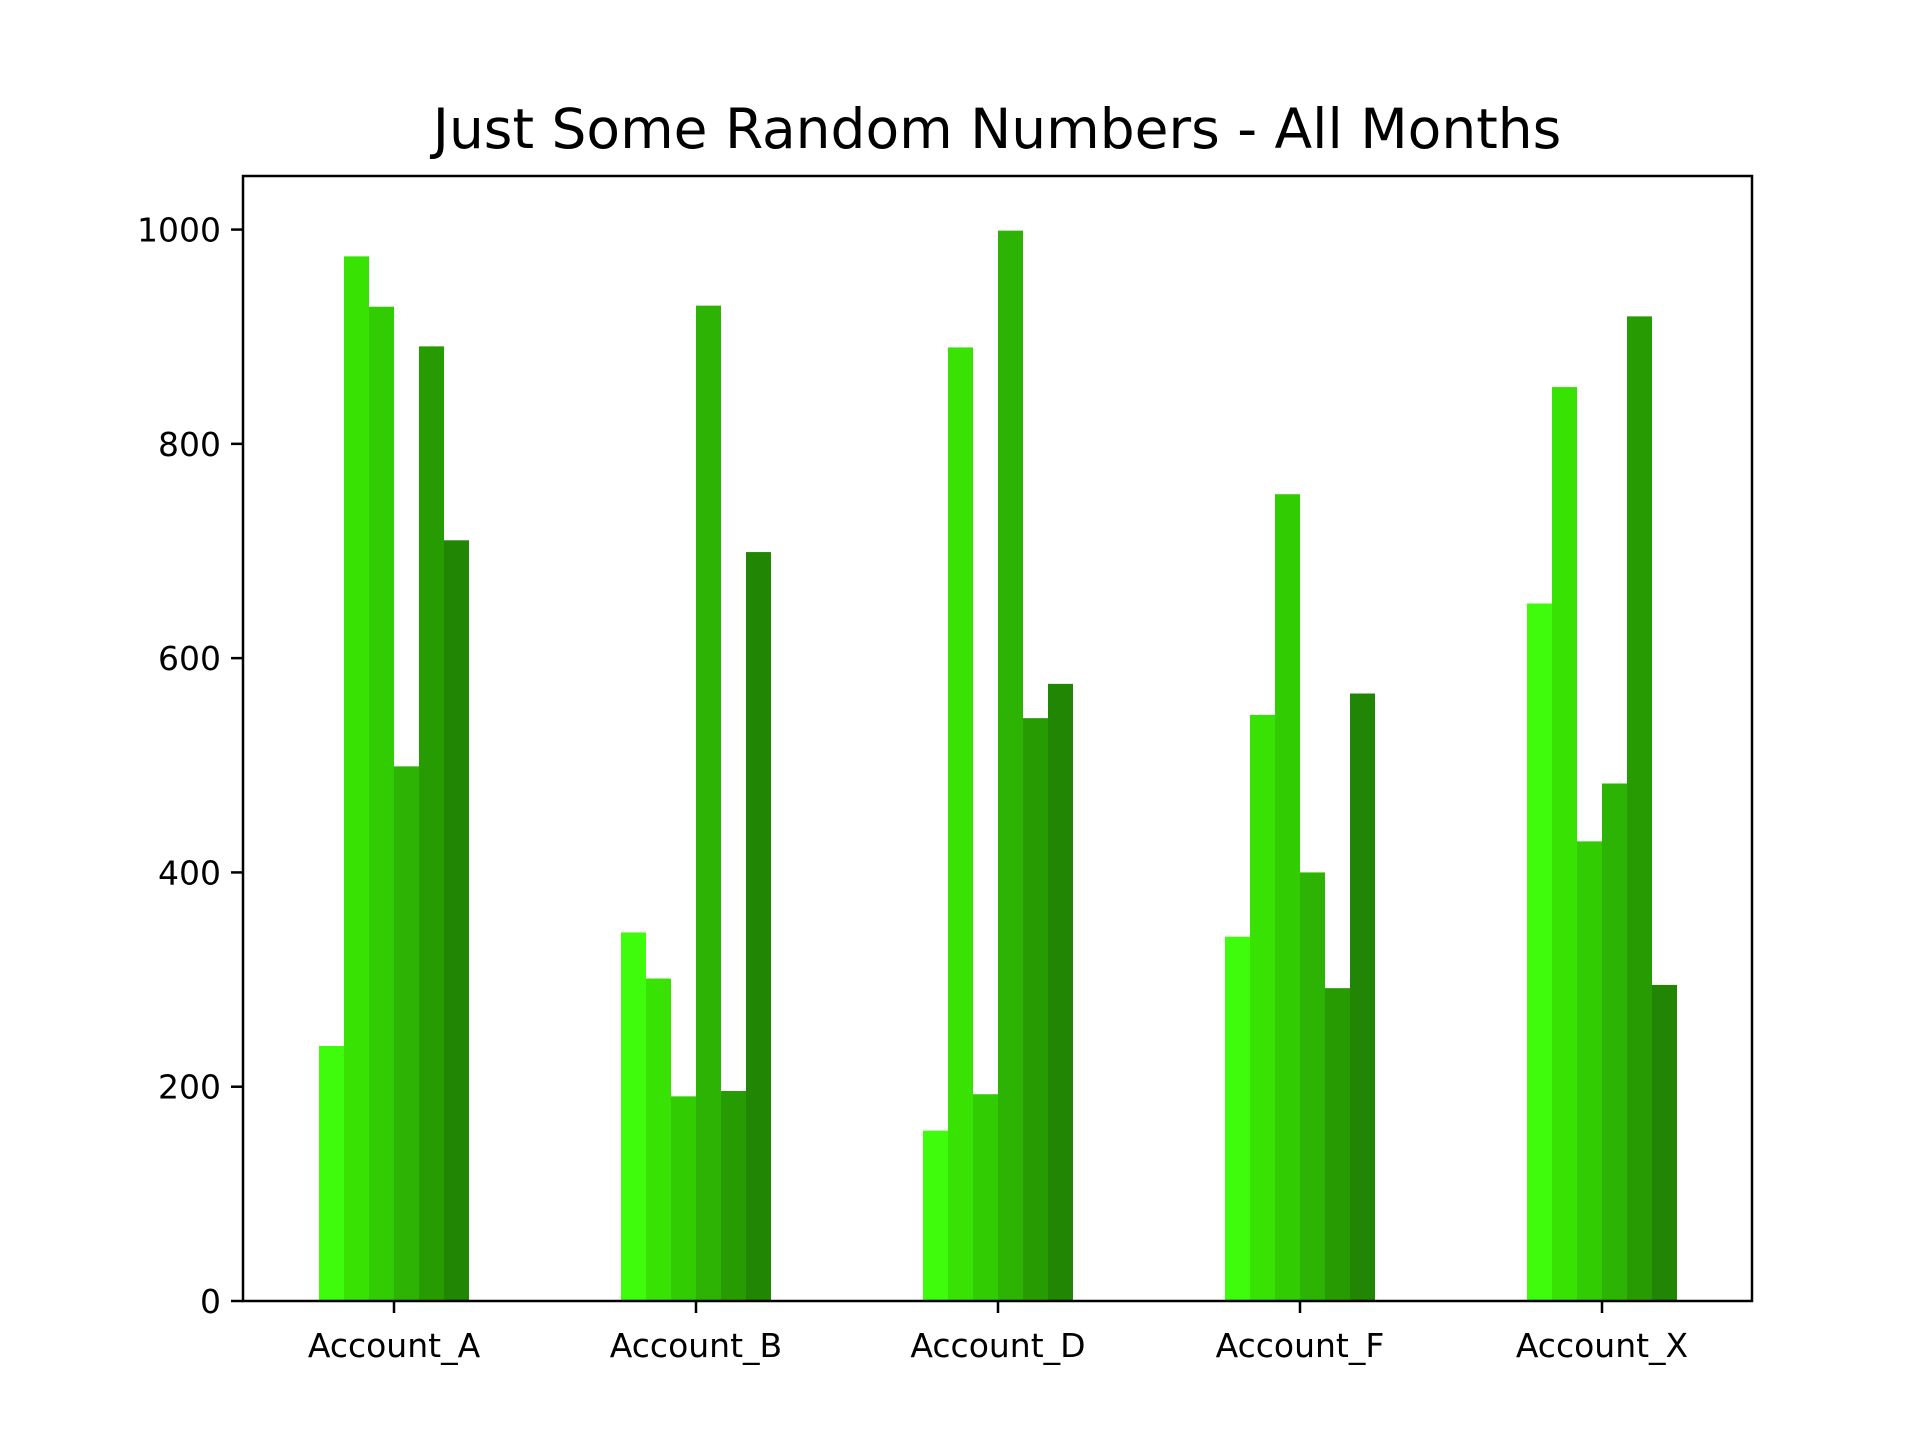 This screenshot has width=1920, height=1440. Describe the element at coordinates (696, 1345) in the screenshot. I see `x-tick-label: Account_B` at that location.